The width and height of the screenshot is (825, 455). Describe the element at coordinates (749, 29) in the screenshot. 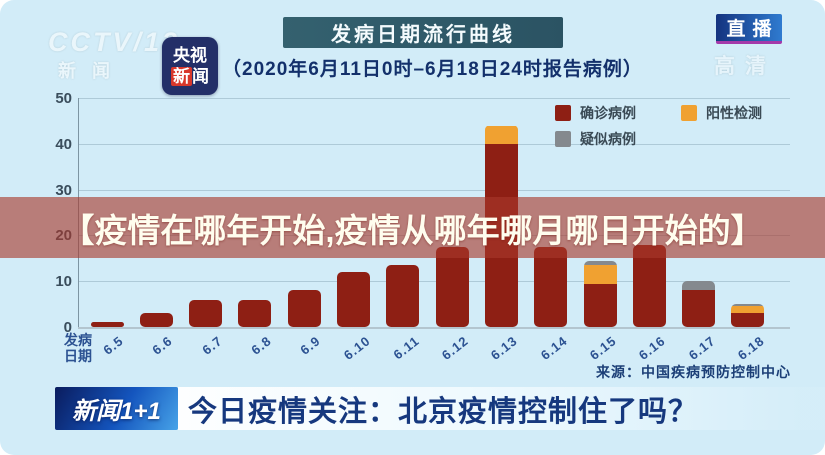

I see `live-badge: 直播` at that location.